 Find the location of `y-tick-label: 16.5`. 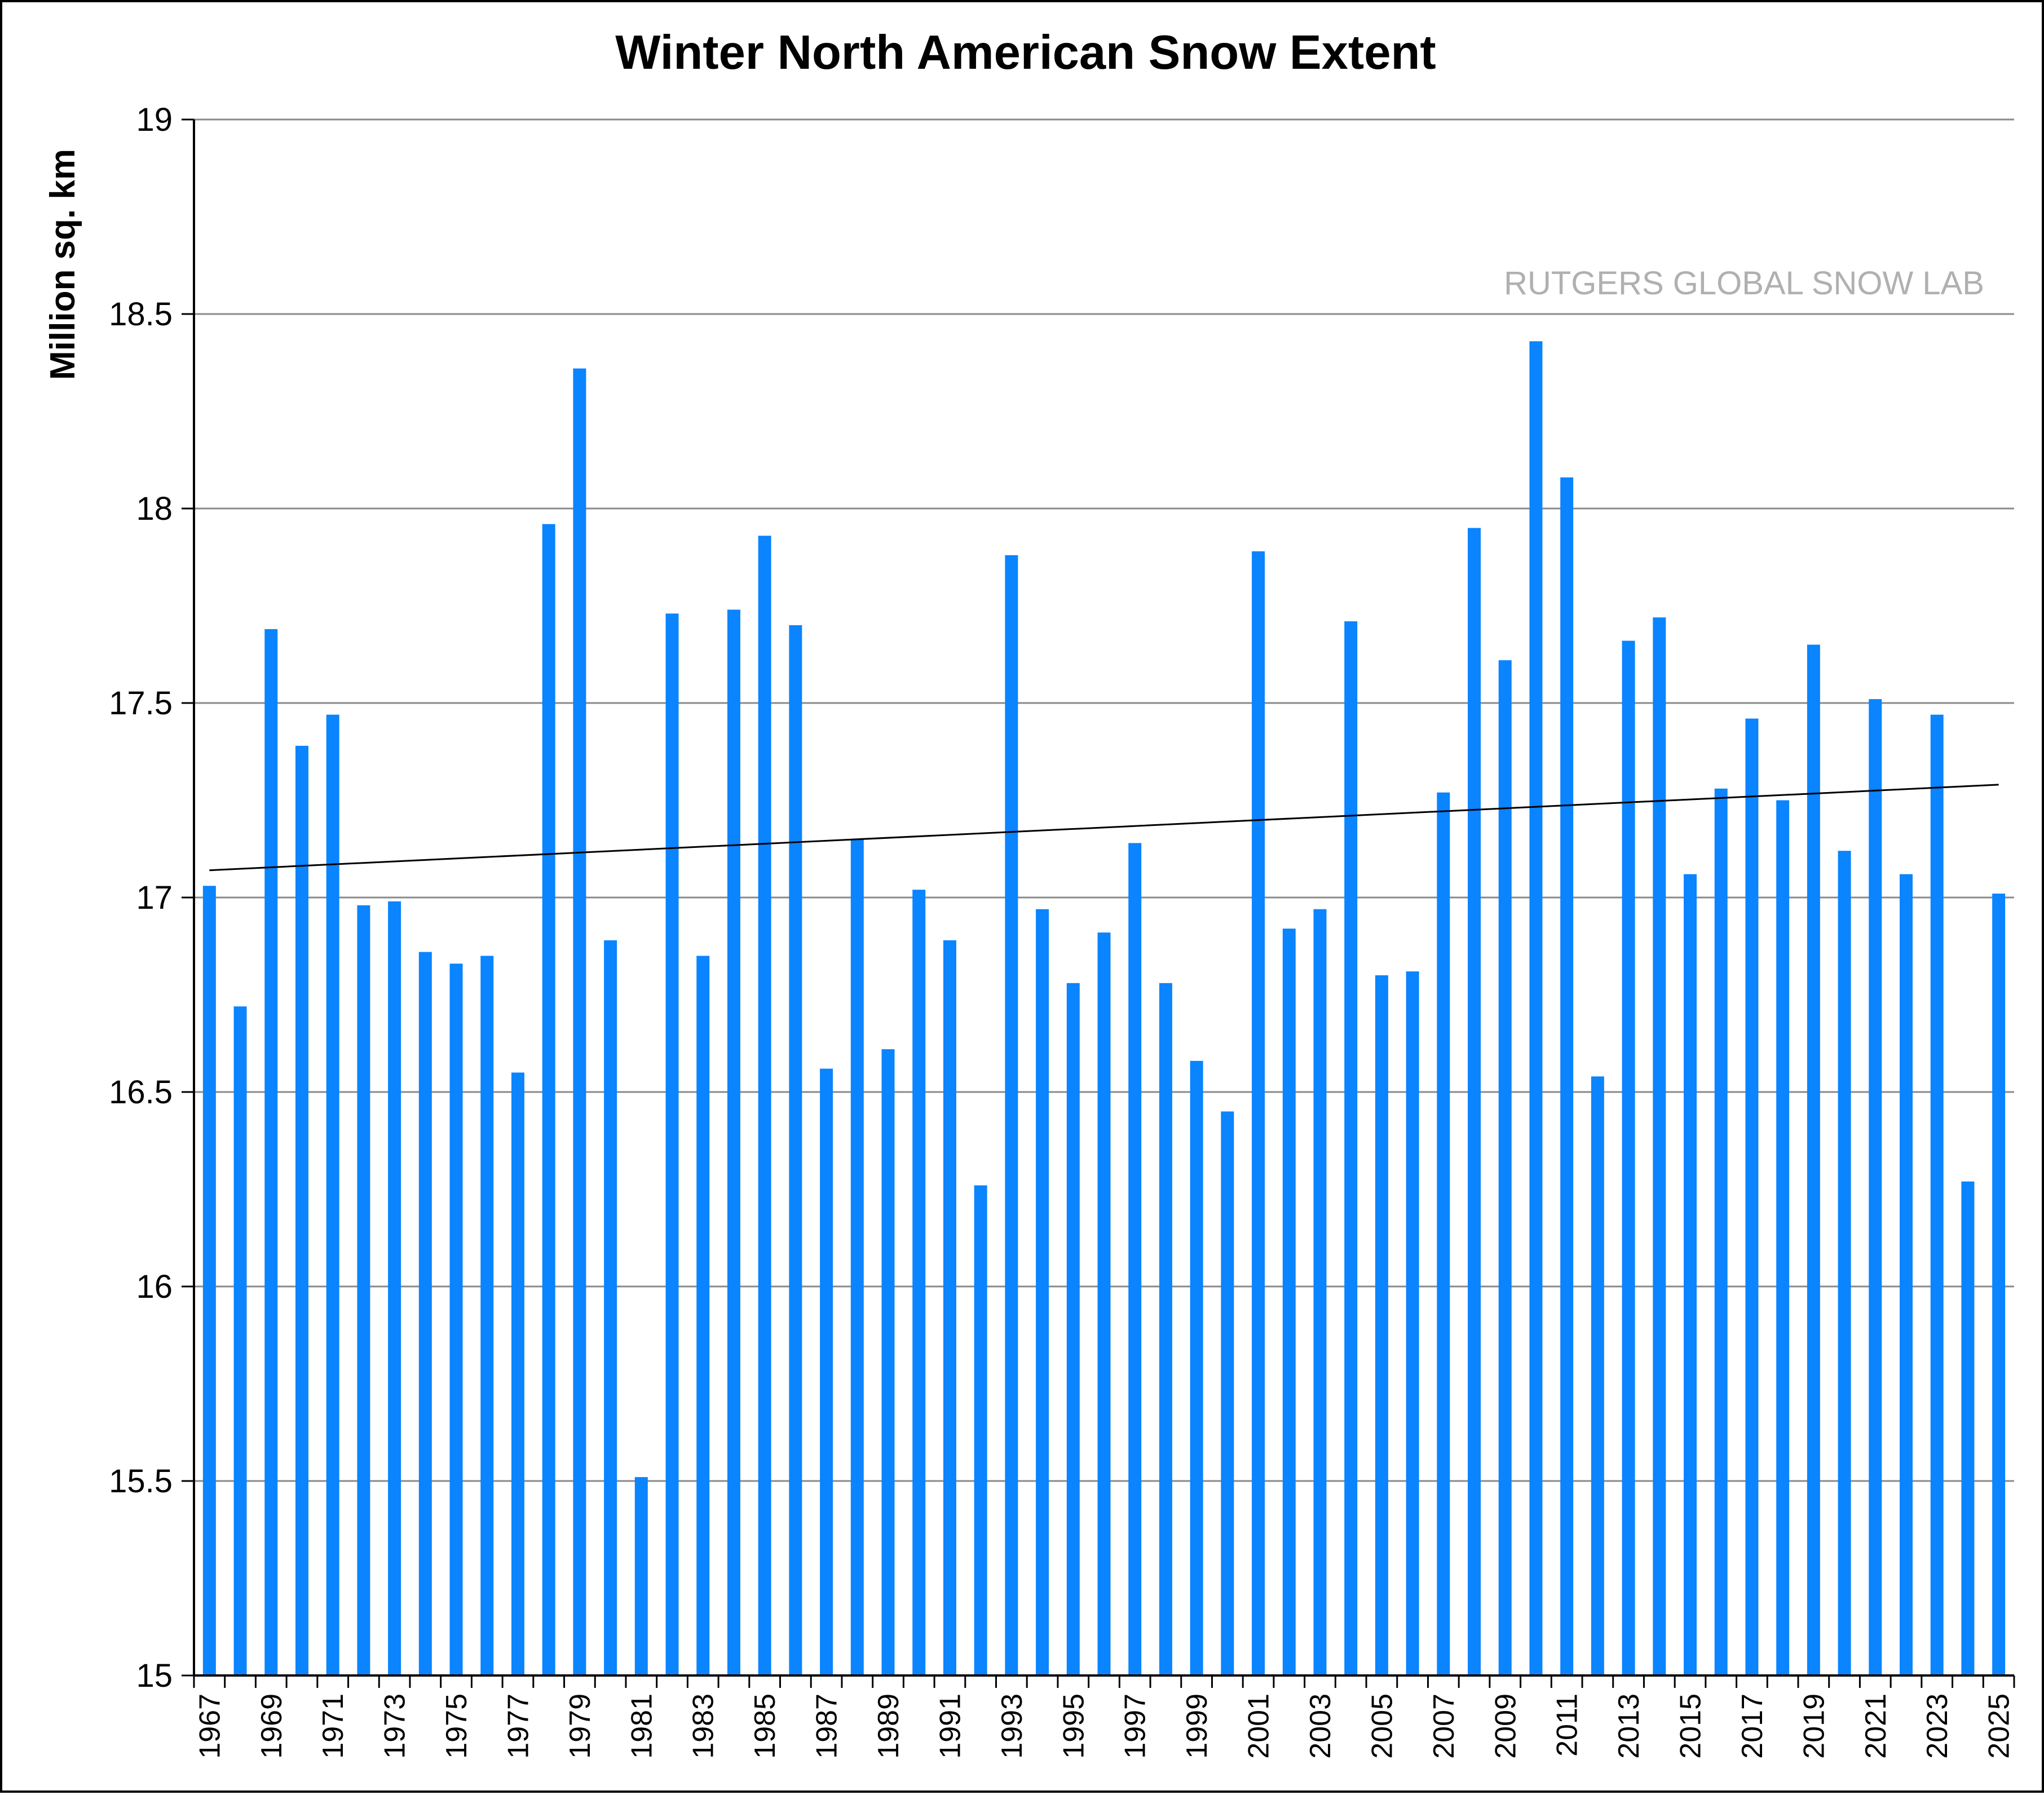

y-tick-label: 16.5 is located at coordinates (141, 1092).